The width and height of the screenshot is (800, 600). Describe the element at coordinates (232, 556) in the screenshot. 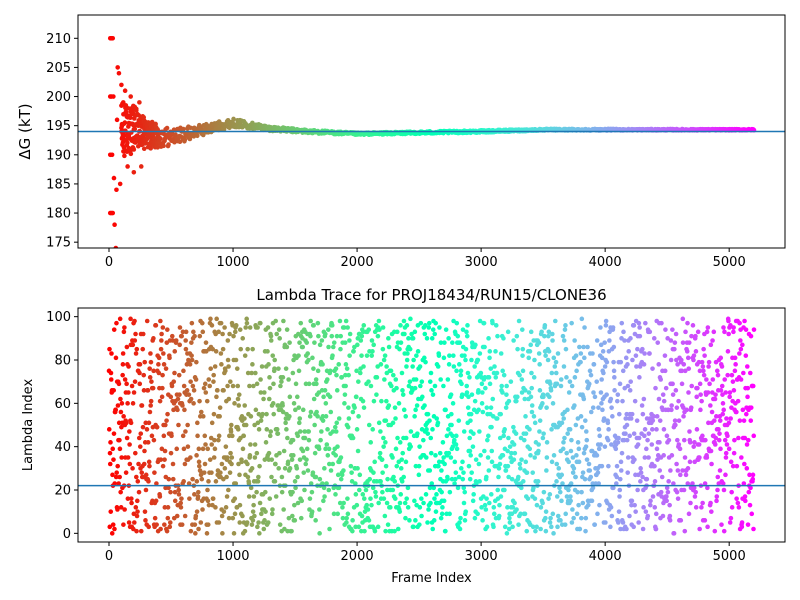

I see `x-tick-label: 1000` at that location.